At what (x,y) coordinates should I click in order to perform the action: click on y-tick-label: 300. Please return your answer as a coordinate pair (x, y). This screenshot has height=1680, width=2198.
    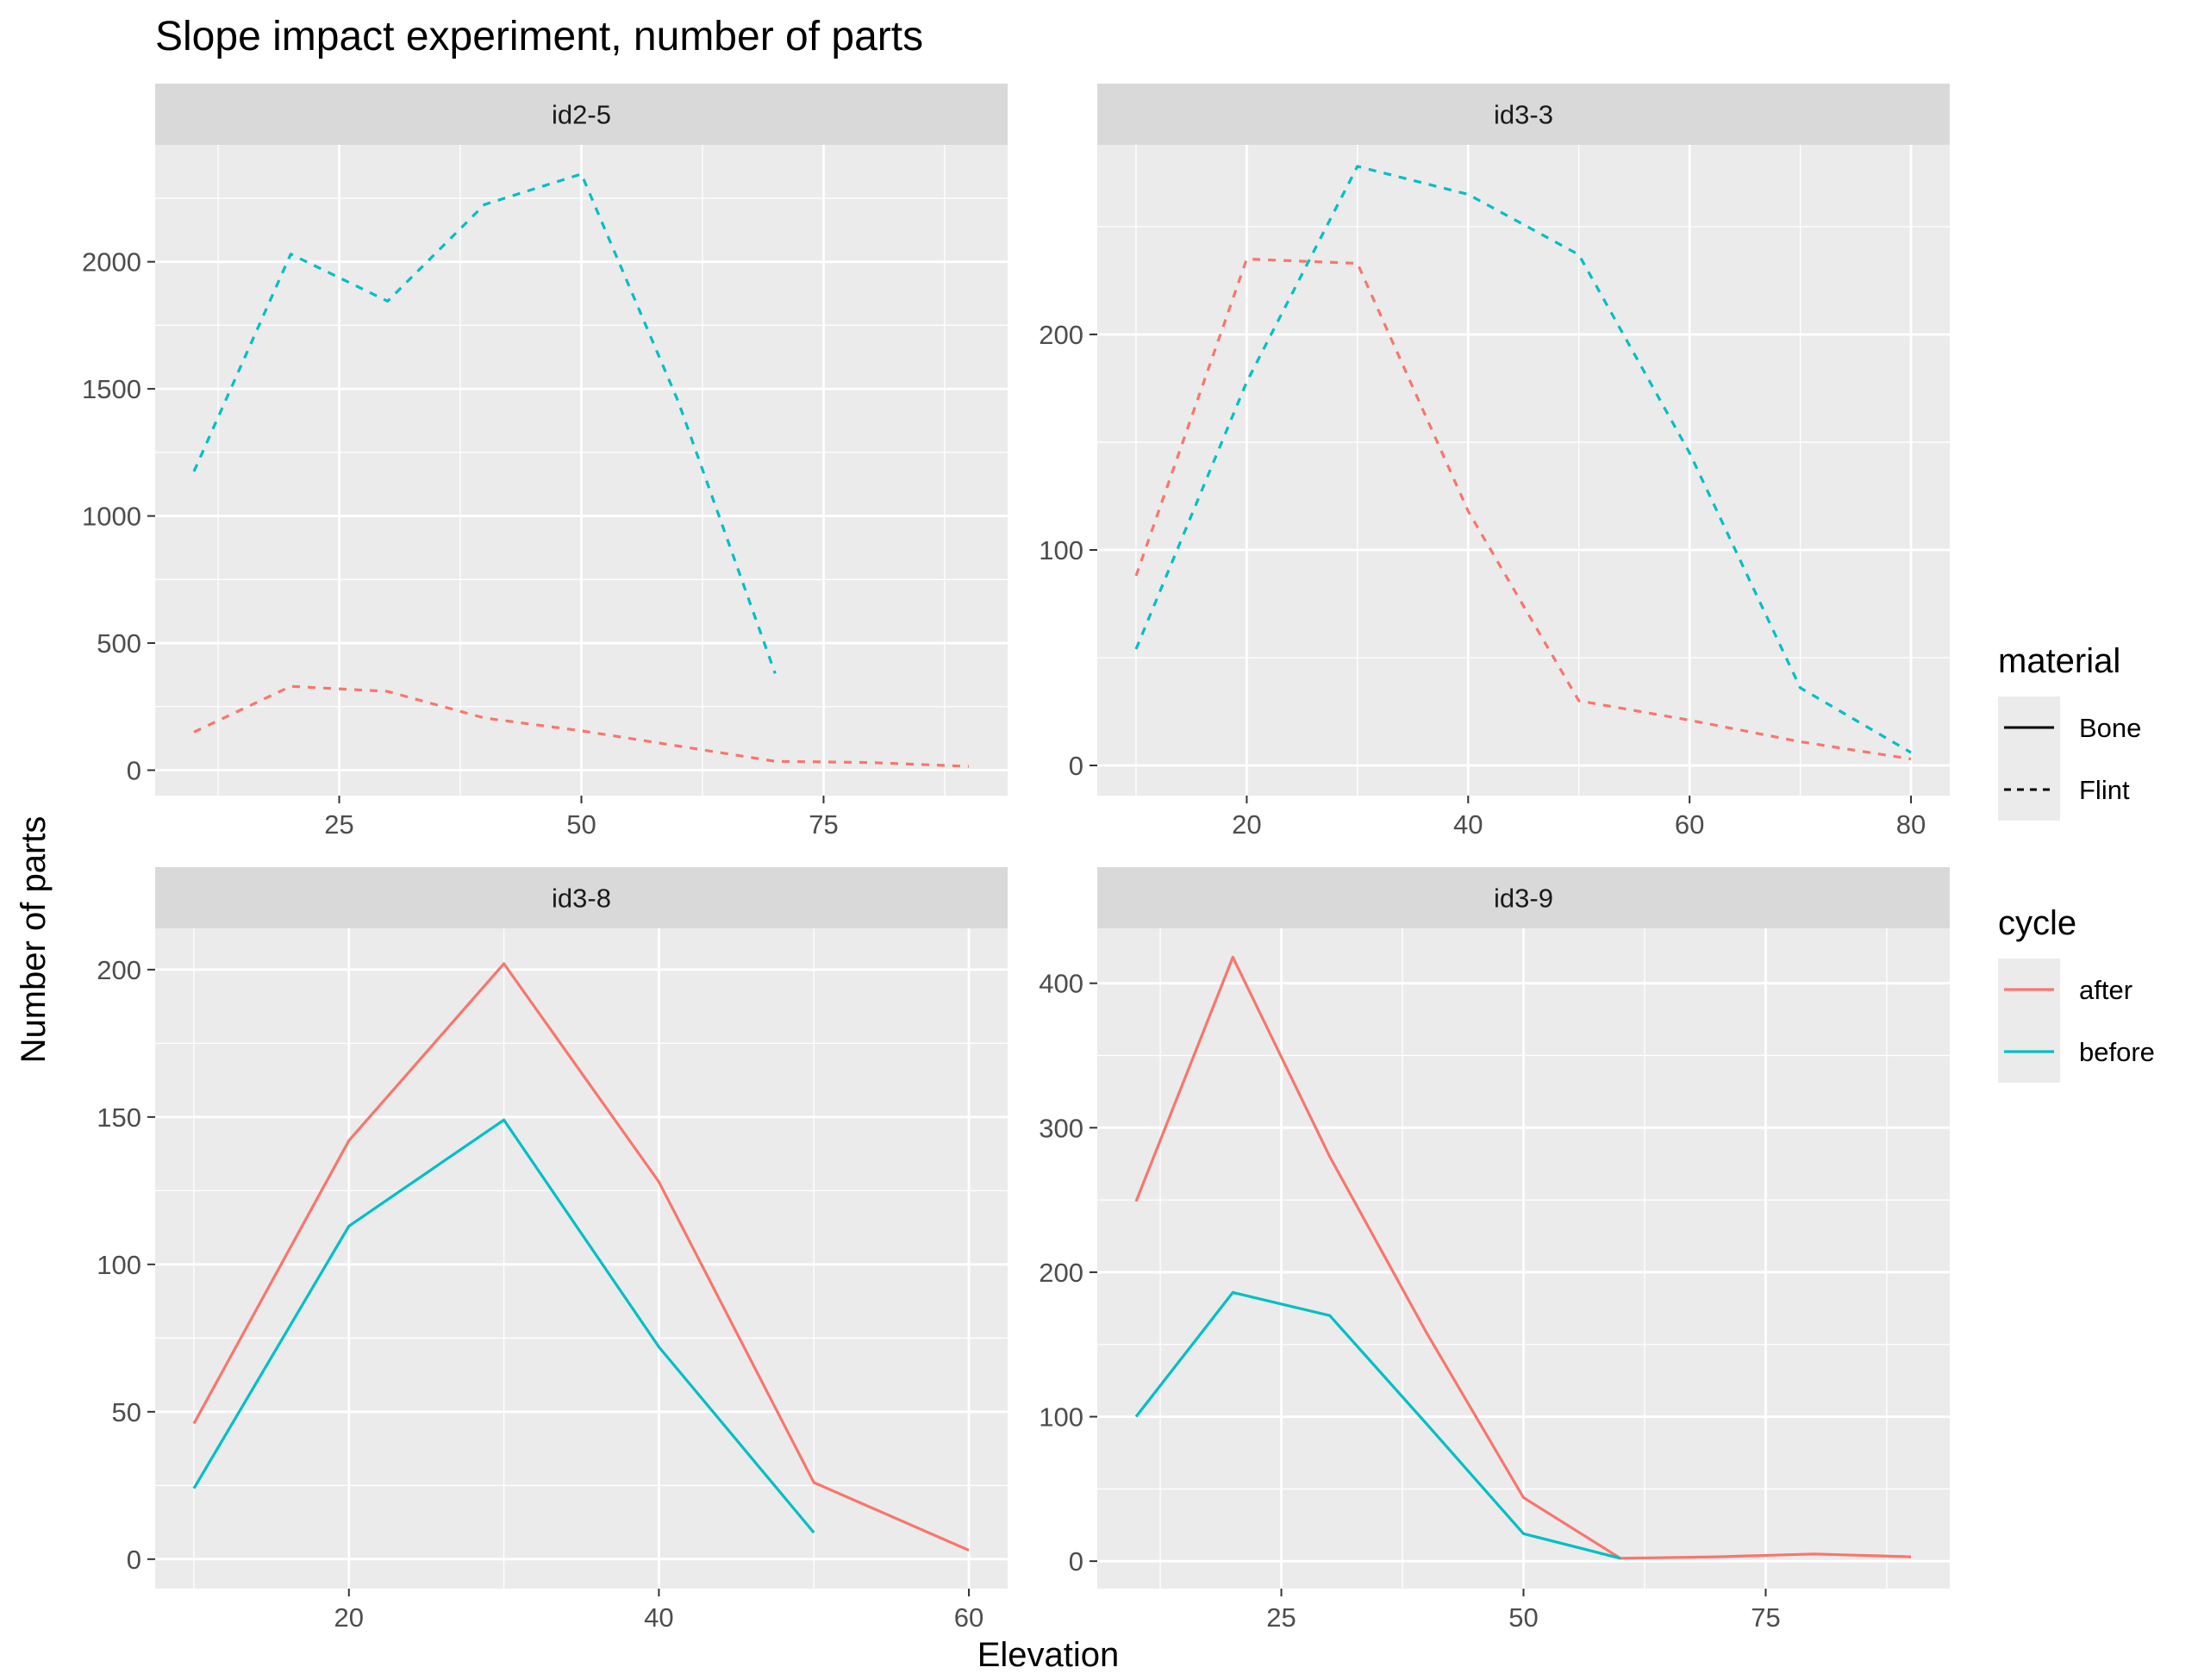
    Looking at the image, I should click on (1061, 1128).